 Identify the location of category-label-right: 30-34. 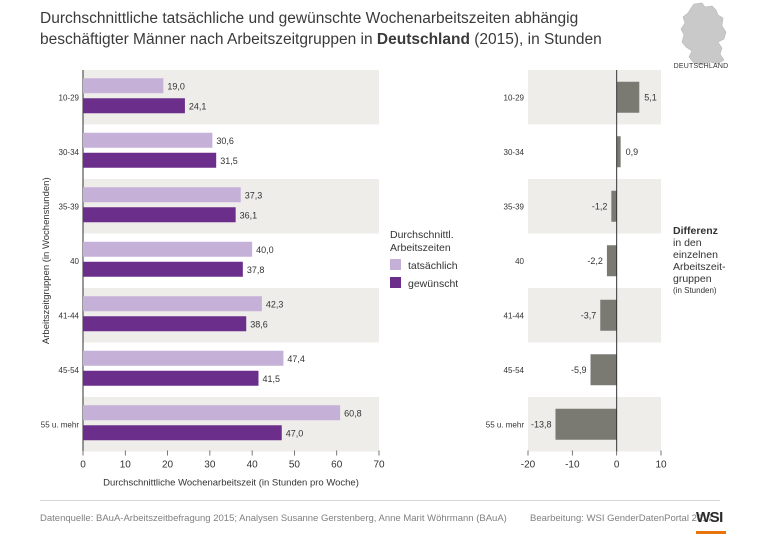
(514, 152).